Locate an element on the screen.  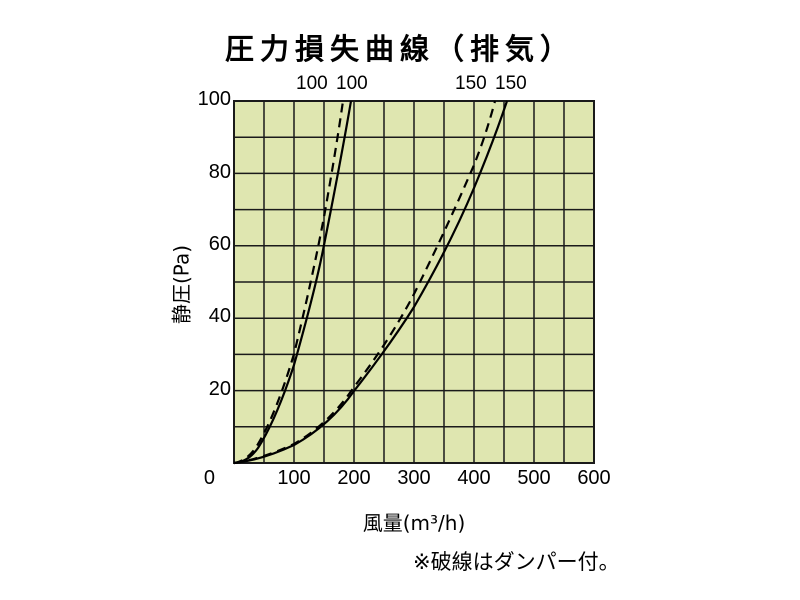
x-tick-400: 400 is located at coordinates (474, 478).